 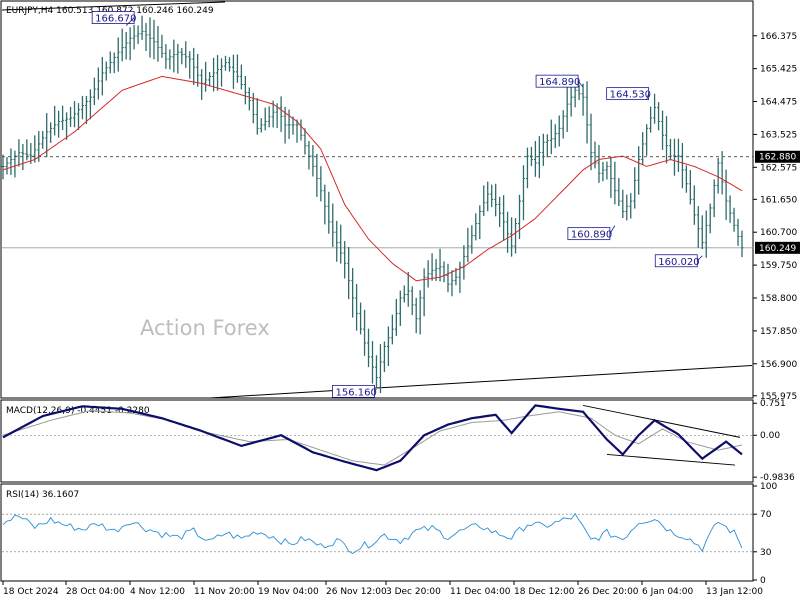 I want to click on macd-line, so click(x=372, y=438).